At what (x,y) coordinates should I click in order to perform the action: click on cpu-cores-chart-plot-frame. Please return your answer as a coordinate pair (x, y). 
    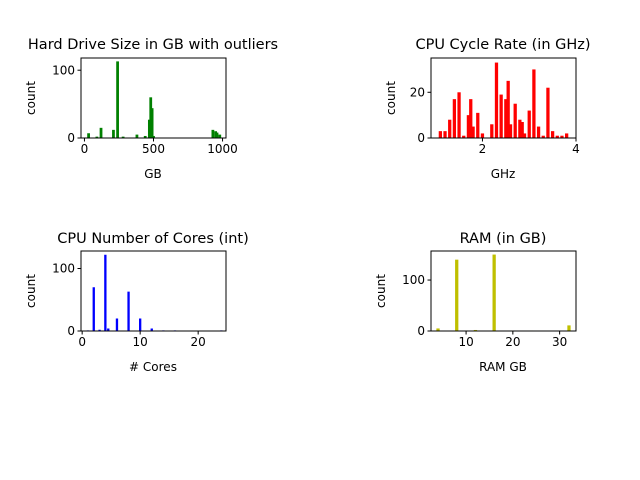
    Looking at the image, I should click on (153, 291).